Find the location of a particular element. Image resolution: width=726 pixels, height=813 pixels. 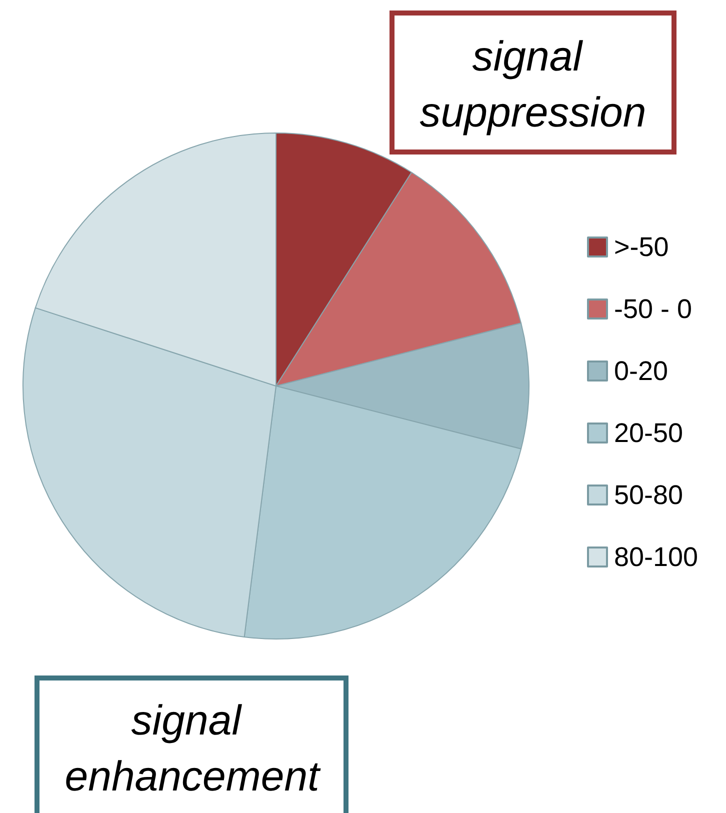

legend-label: 0-20 is located at coordinates (641, 371).